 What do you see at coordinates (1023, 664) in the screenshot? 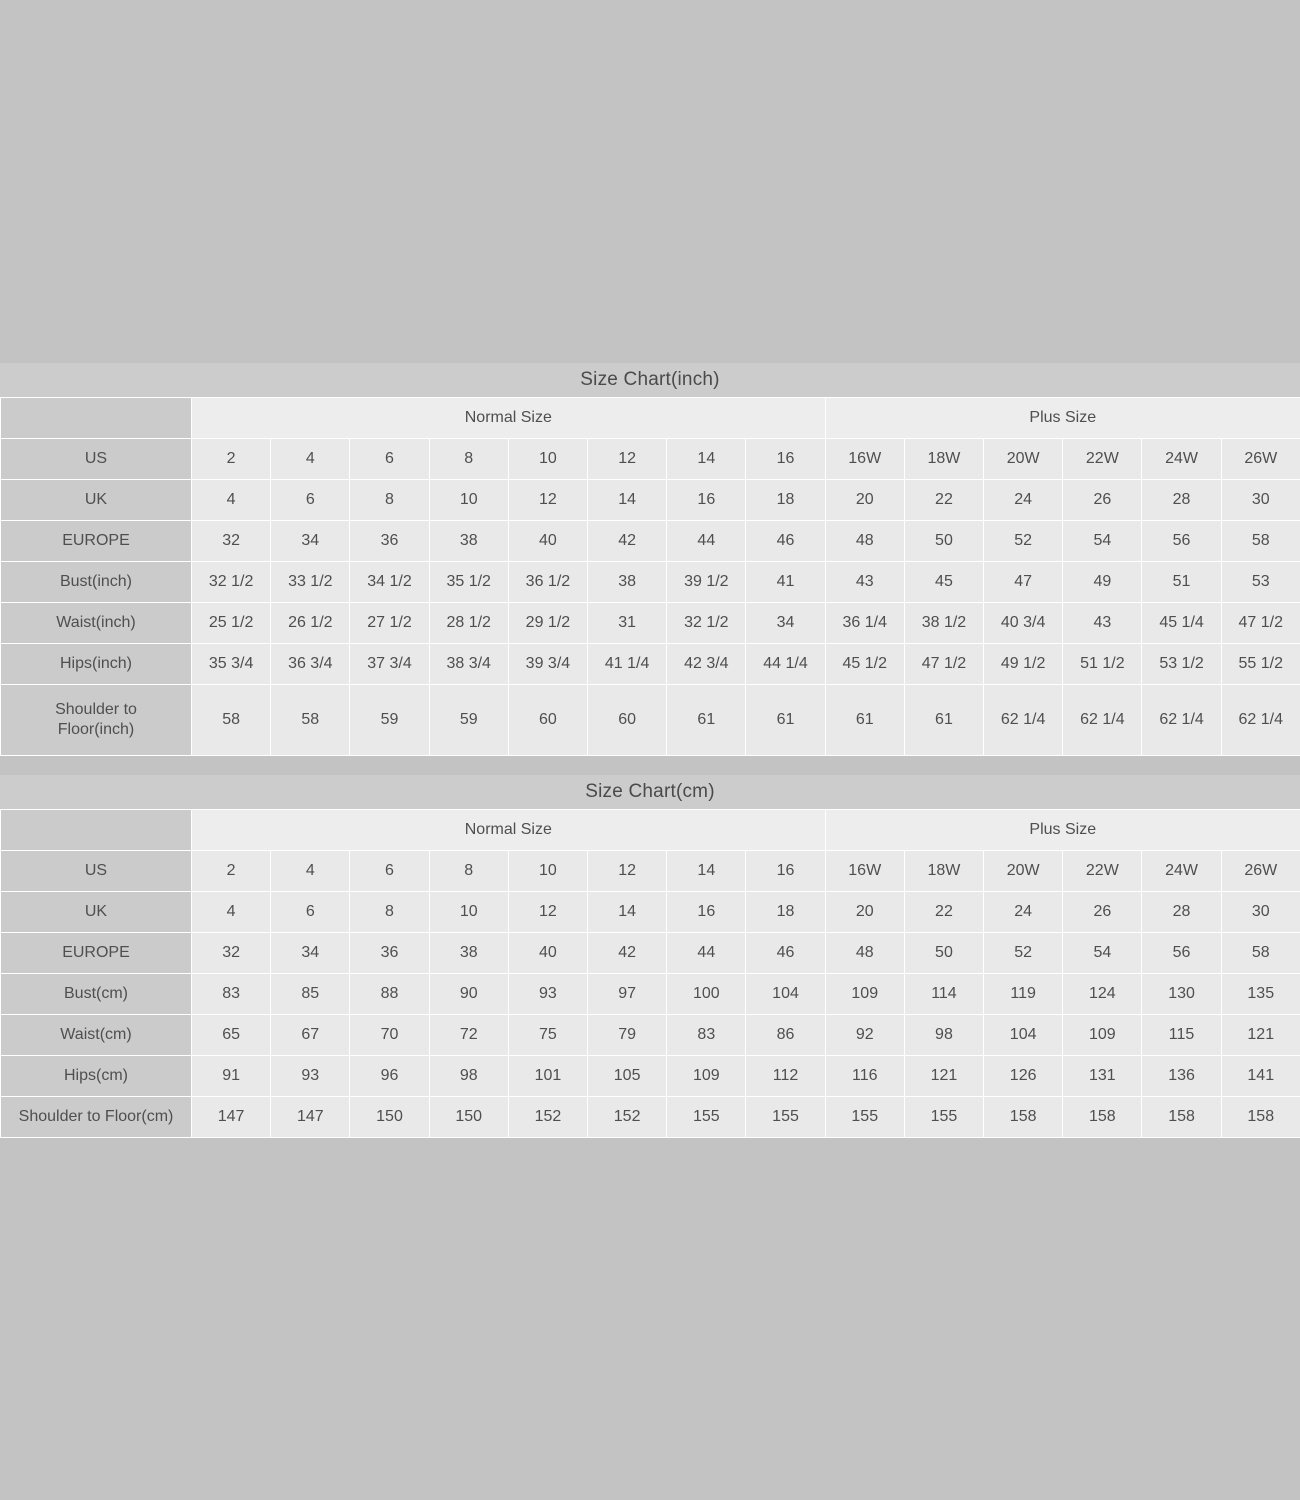
I see `table-cell: 49 1/2` at bounding box center [1023, 664].